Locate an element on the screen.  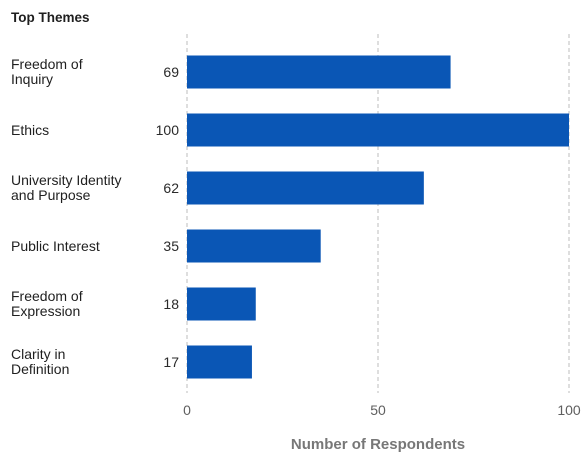
data-label: 100 is located at coordinates (168, 130).